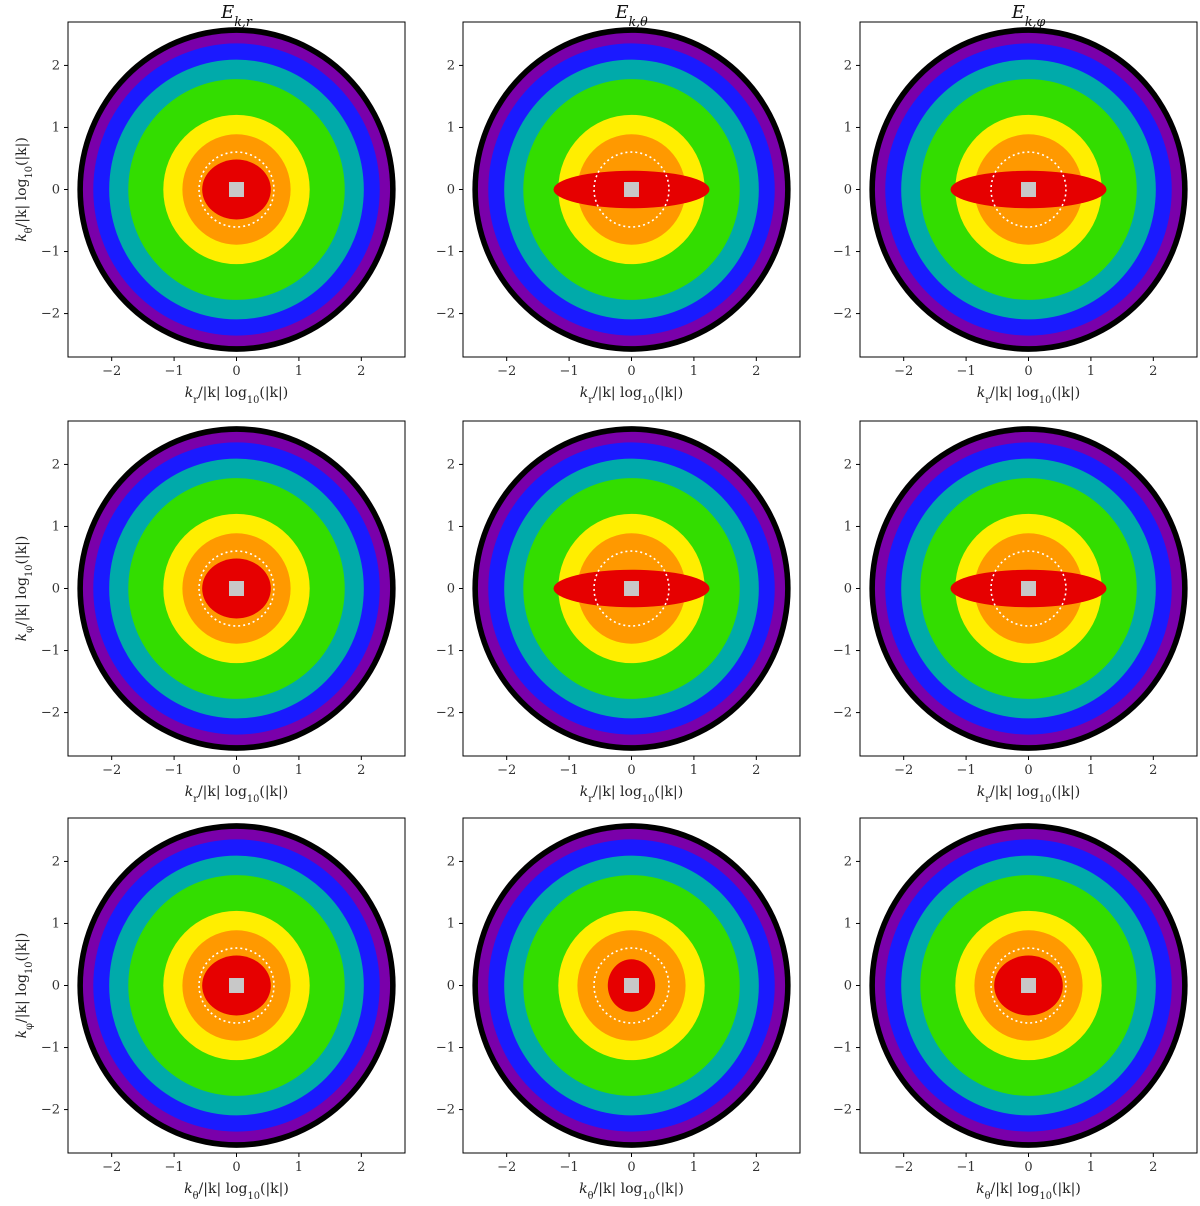 This screenshot has width=1200, height=1206. I want to click on panel-2-2: −2 −1 0 1 2 −2 −1 0 1 2 kr/|k| log10(|k|), so click(618, 612).